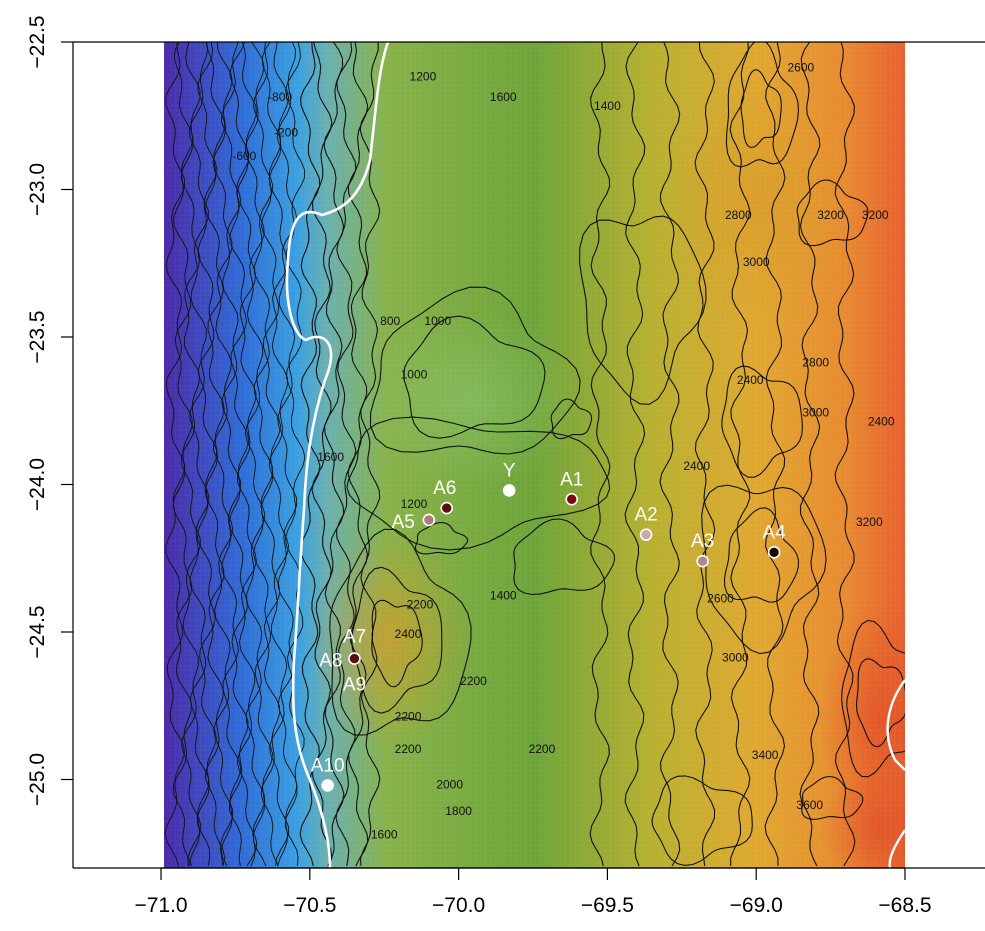 The image size is (985, 931). What do you see at coordinates (286, 132) in the screenshot?
I see `contour-label: -200` at bounding box center [286, 132].